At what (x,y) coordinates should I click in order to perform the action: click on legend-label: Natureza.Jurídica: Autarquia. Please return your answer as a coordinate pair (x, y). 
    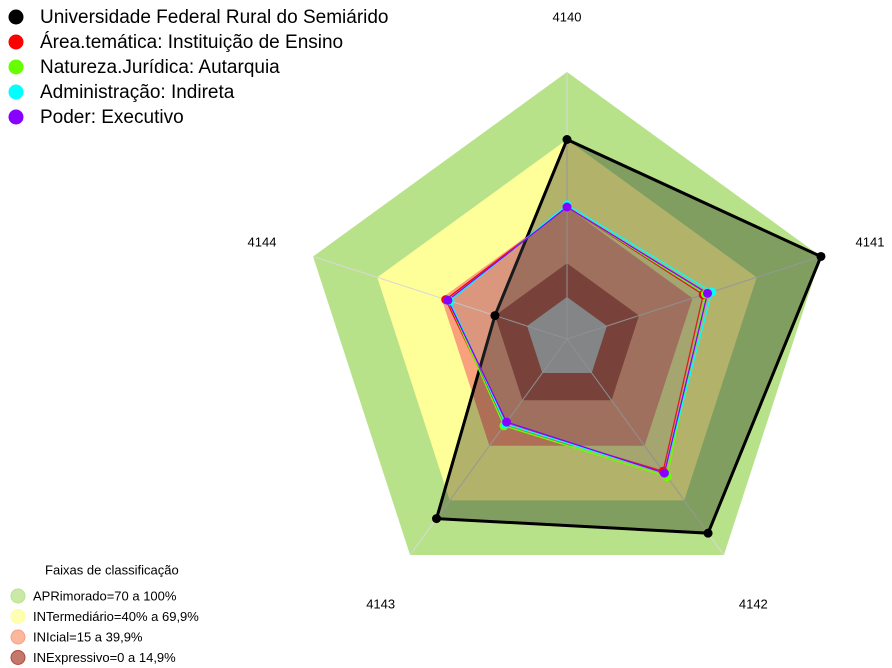
    Looking at the image, I should click on (160, 67).